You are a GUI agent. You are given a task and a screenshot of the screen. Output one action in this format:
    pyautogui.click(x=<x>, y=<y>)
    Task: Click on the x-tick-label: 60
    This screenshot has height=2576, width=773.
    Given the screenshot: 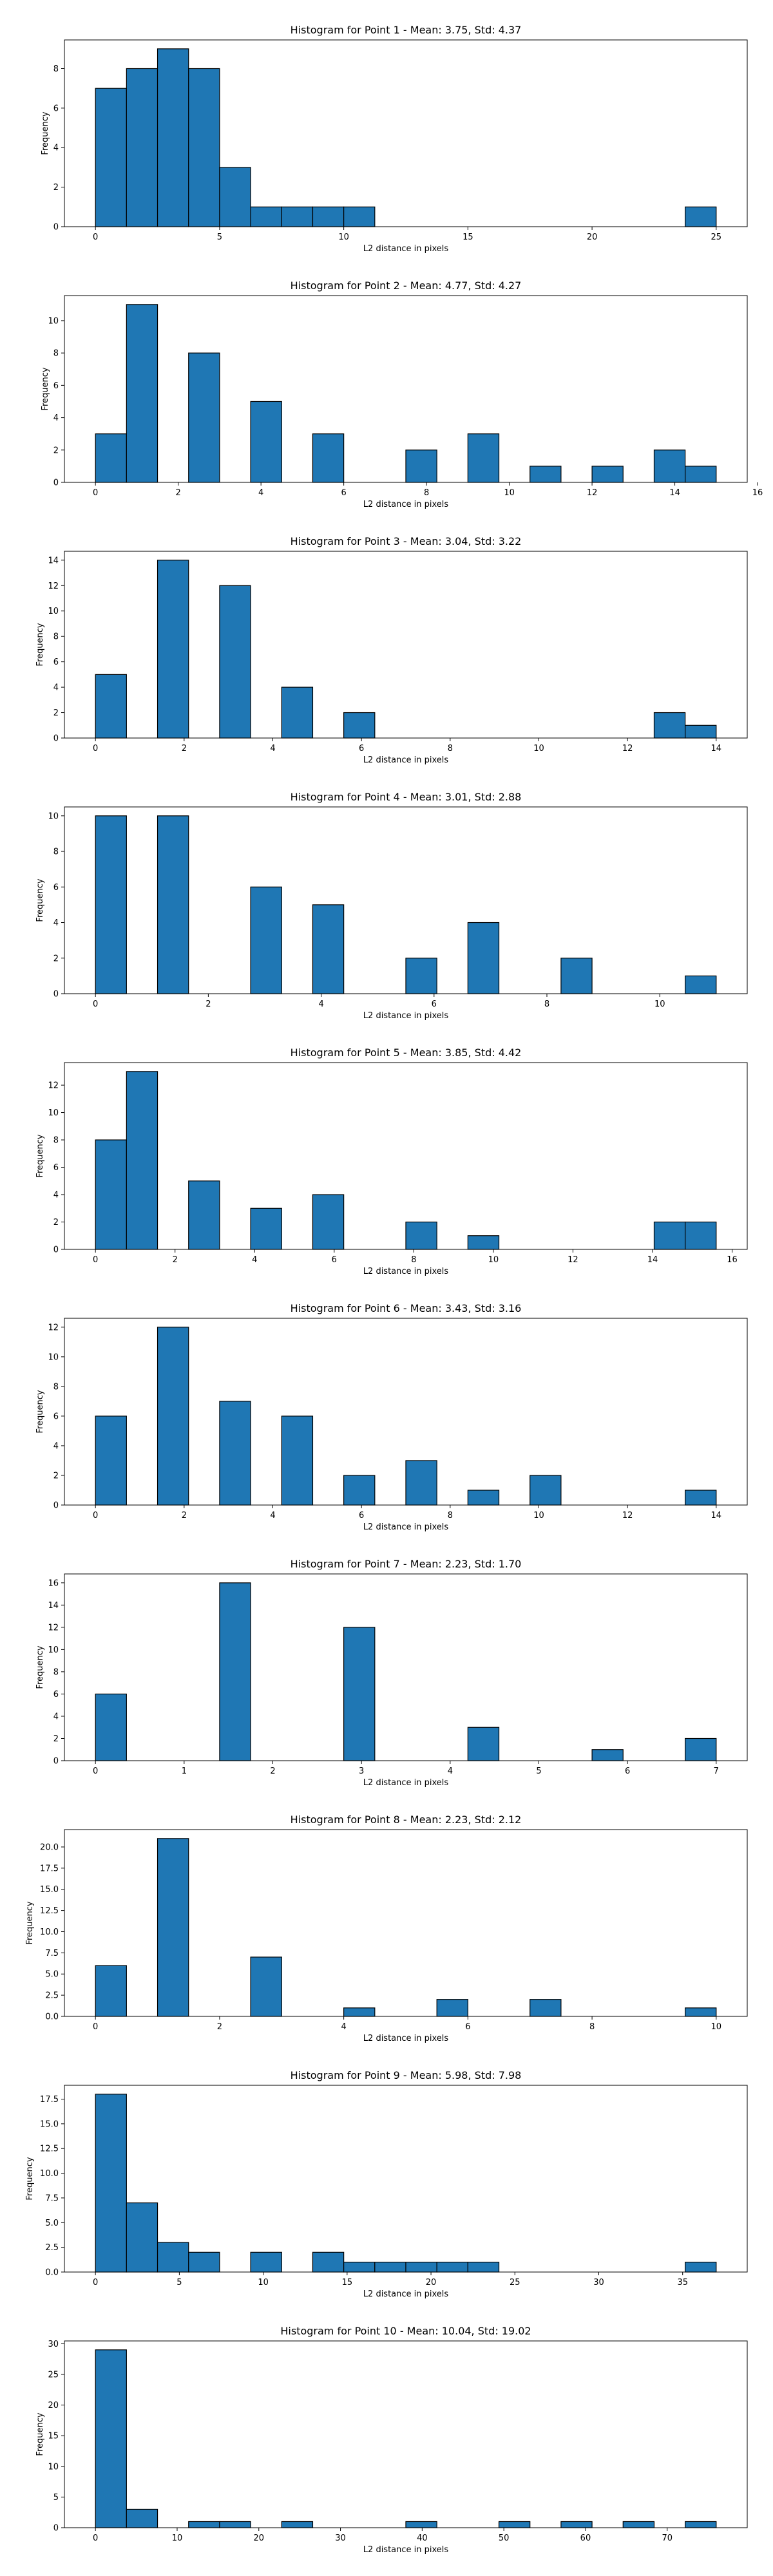 What is the action you would take?
    pyautogui.click(x=585, y=2538)
    